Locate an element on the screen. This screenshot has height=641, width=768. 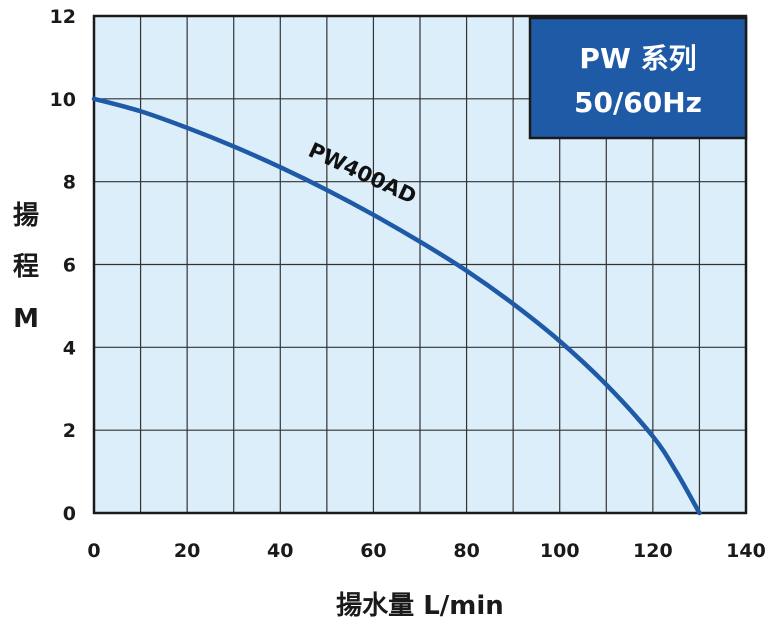
x-tick-label: 120 is located at coordinates (653, 551).